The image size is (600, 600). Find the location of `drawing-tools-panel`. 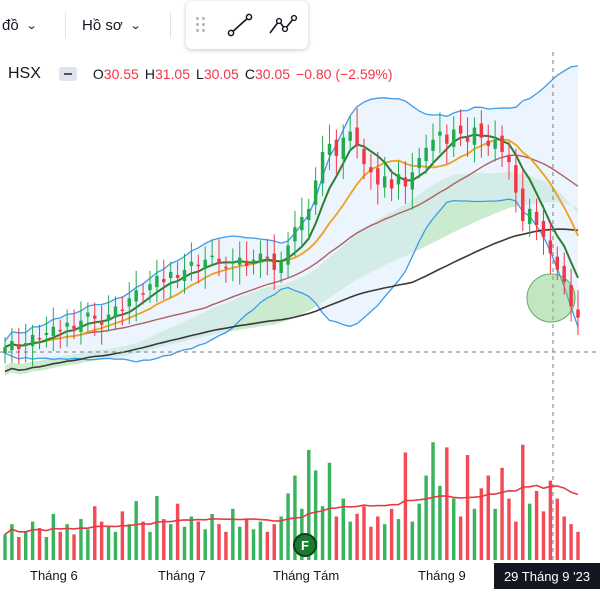

drawing-tools-panel is located at coordinates (247, 25).